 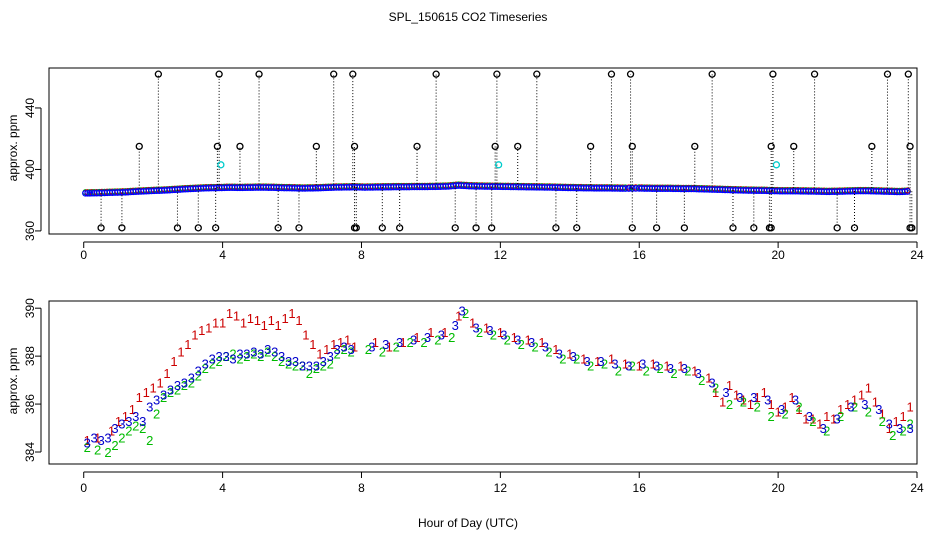 I want to click on x-tick-label: 12, so click(x=501, y=488).